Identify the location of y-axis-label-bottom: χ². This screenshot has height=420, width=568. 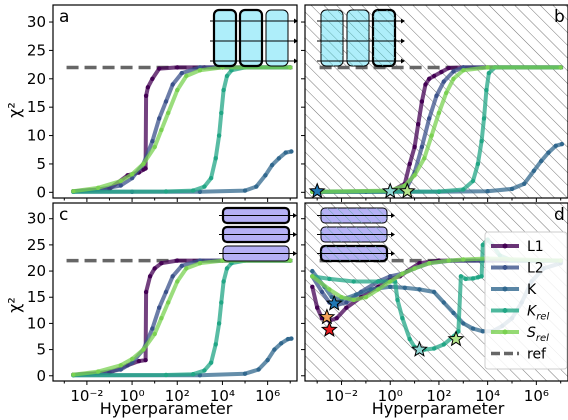
(14, 305).